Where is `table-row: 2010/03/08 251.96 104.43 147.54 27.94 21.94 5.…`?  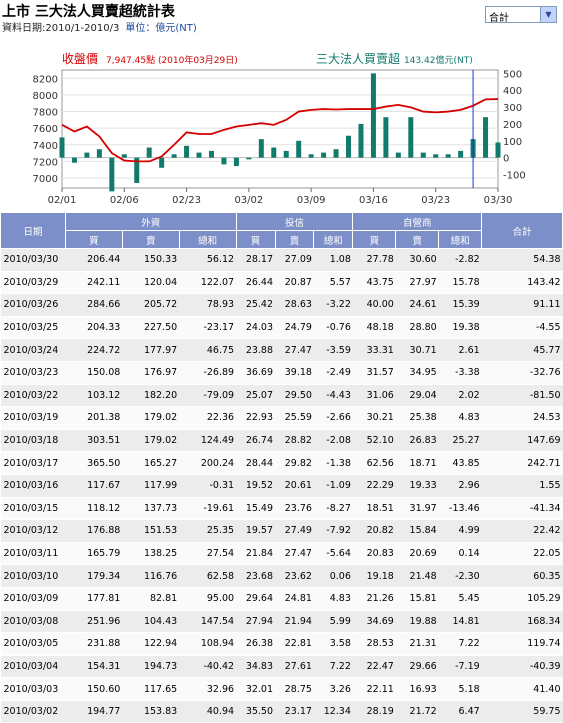 table-row: 2010/03/08 251.96 104.43 147.54 27.94 21.94 5.… is located at coordinates (281, 622).